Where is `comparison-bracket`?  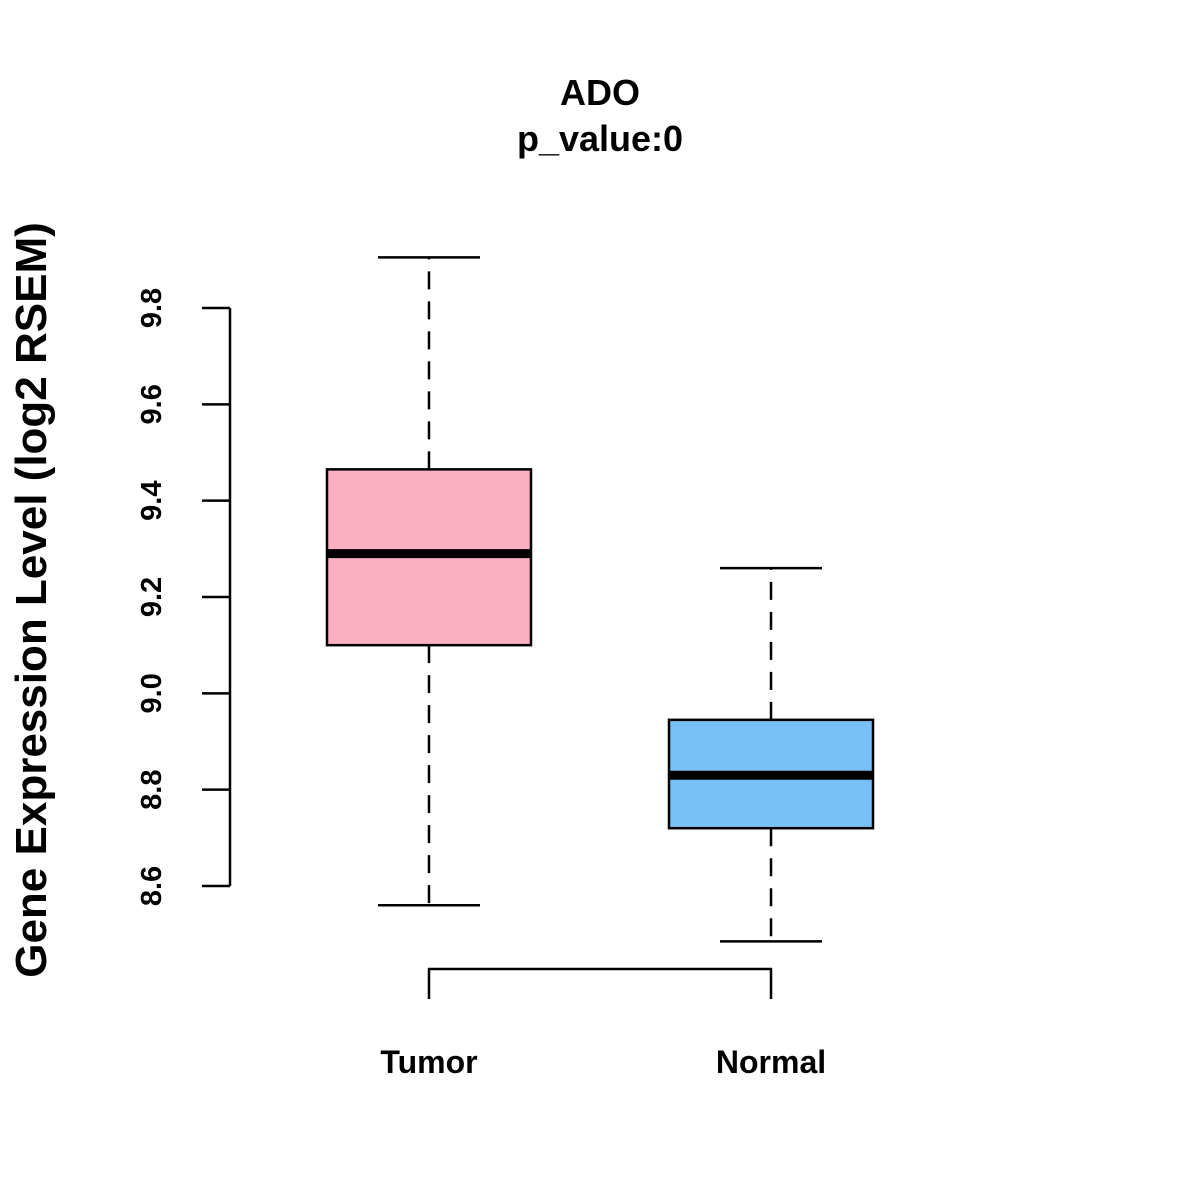
comparison-bracket is located at coordinates (600, 983).